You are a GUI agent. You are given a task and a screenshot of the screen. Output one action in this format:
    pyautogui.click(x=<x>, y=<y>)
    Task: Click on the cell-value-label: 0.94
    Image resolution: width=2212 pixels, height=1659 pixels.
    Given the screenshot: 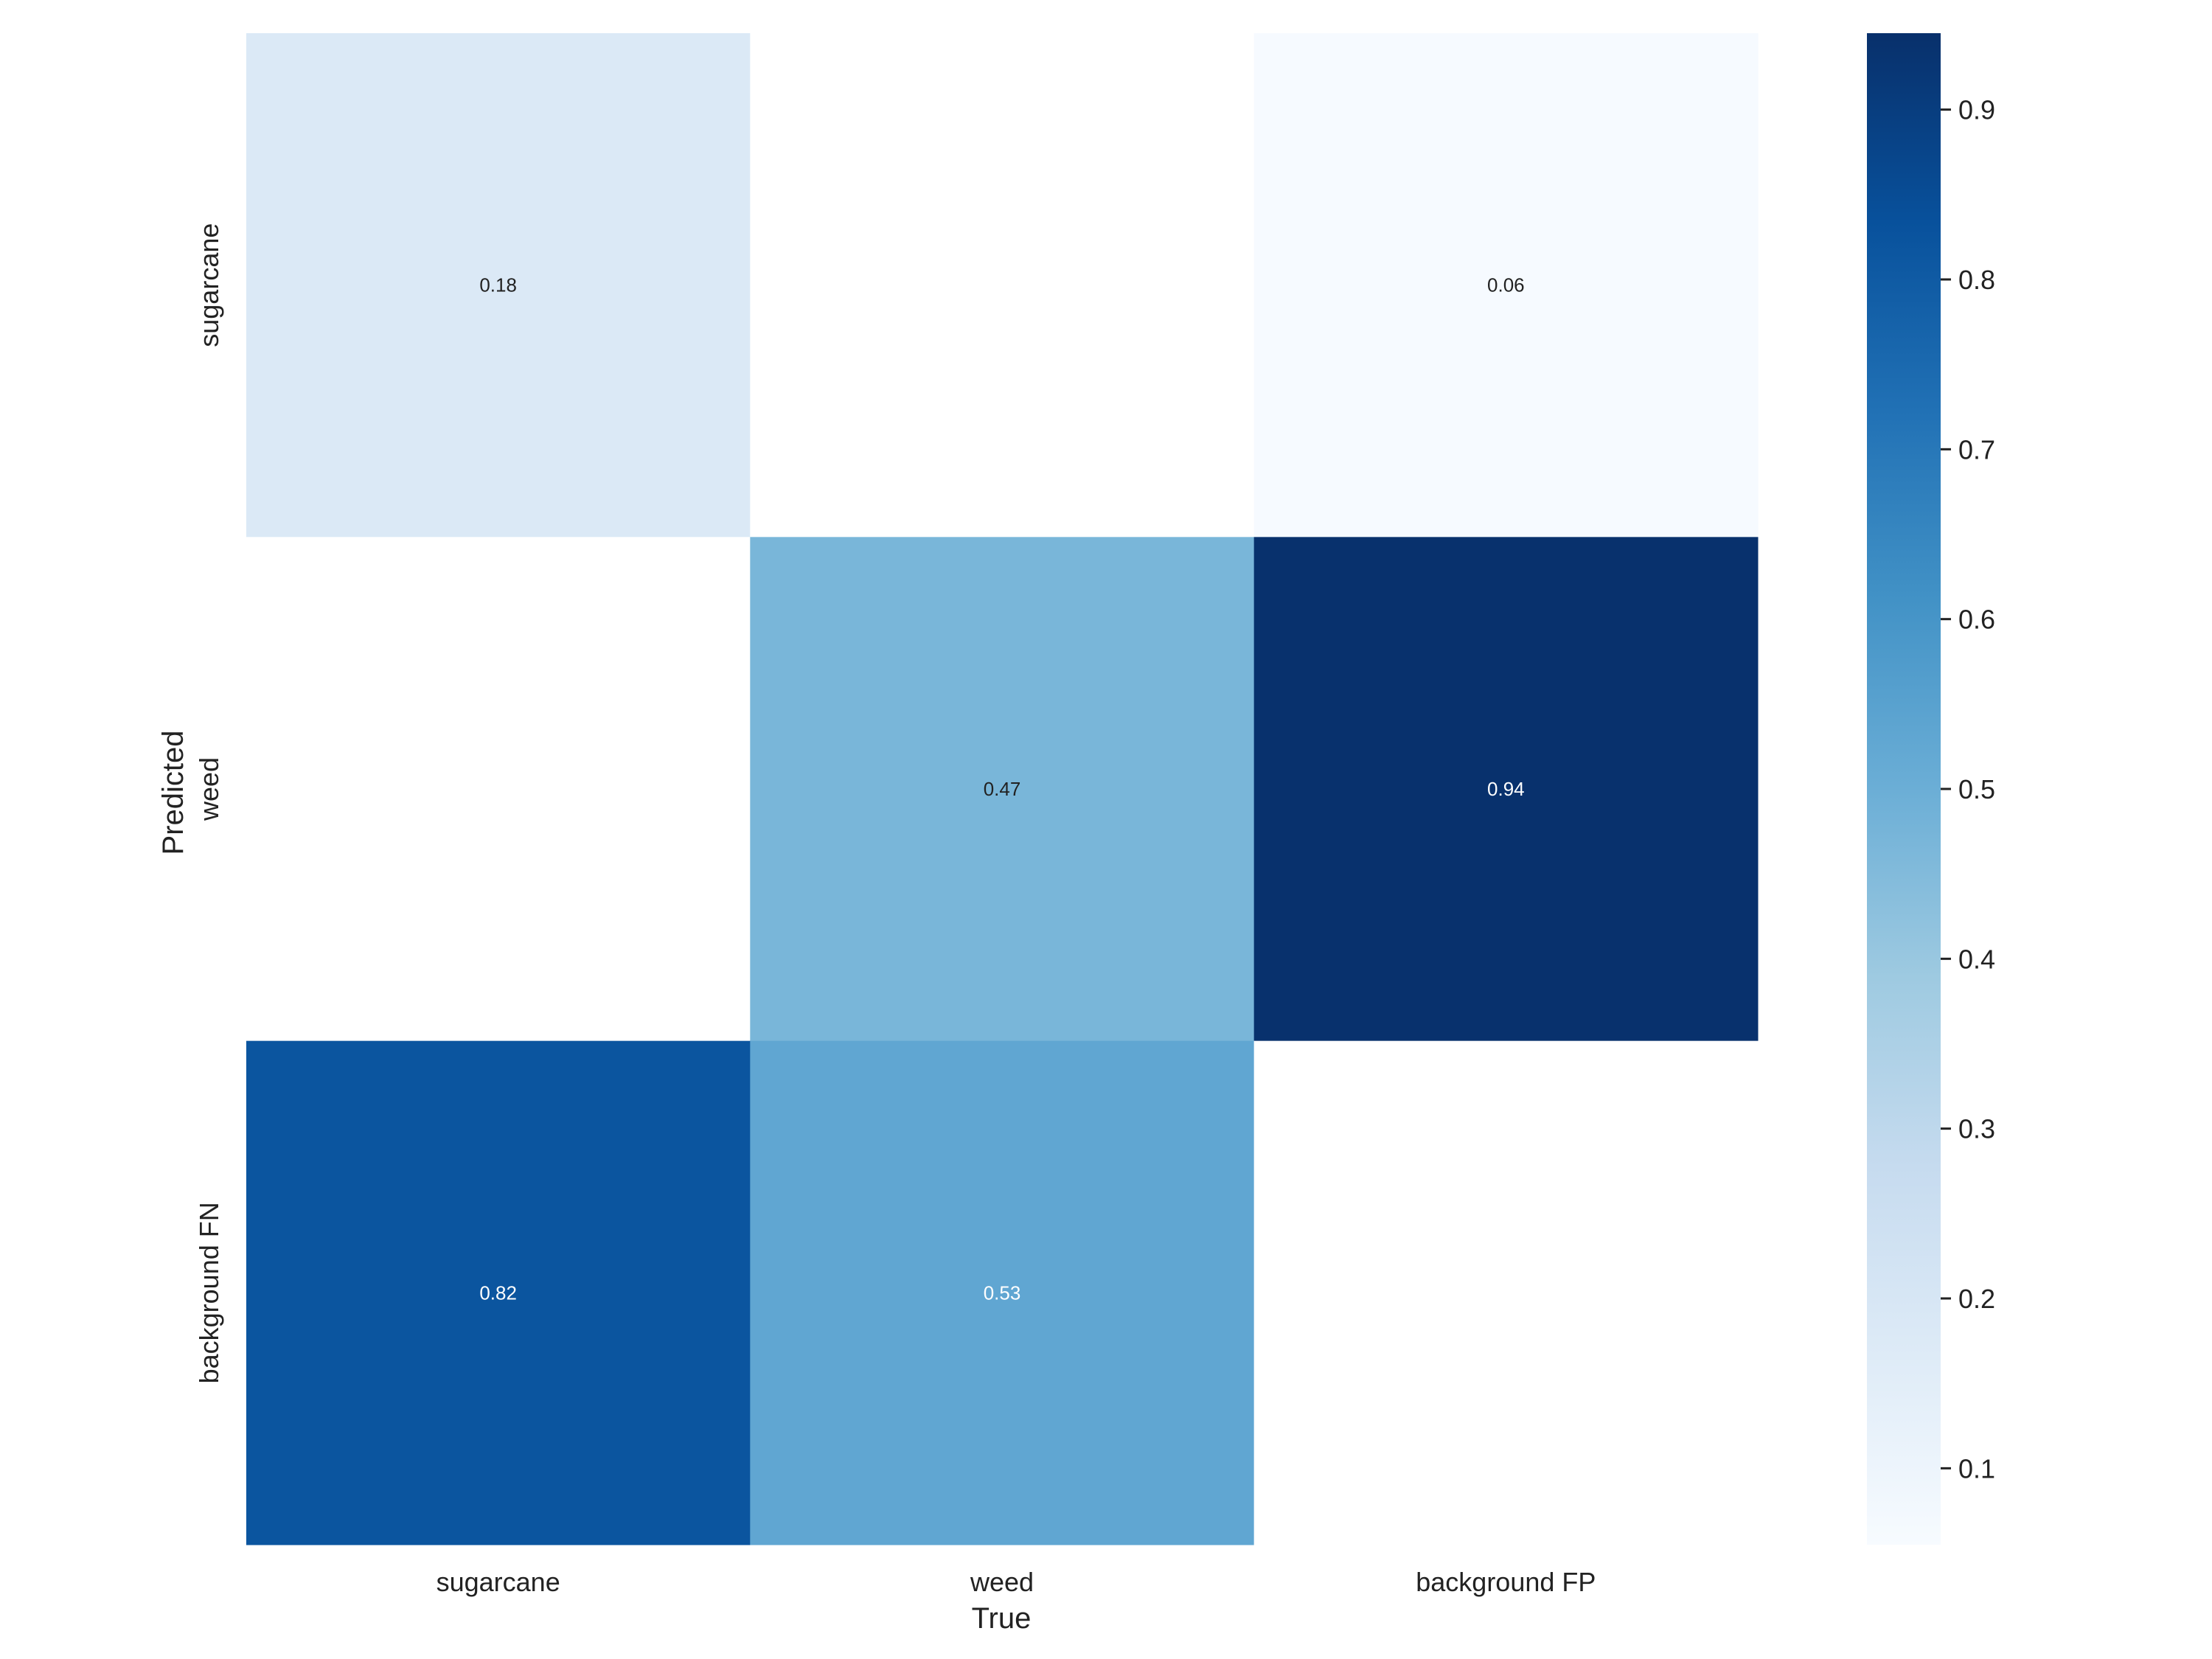 What is the action you would take?
    pyautogui.click(x=1506, y=789)
    